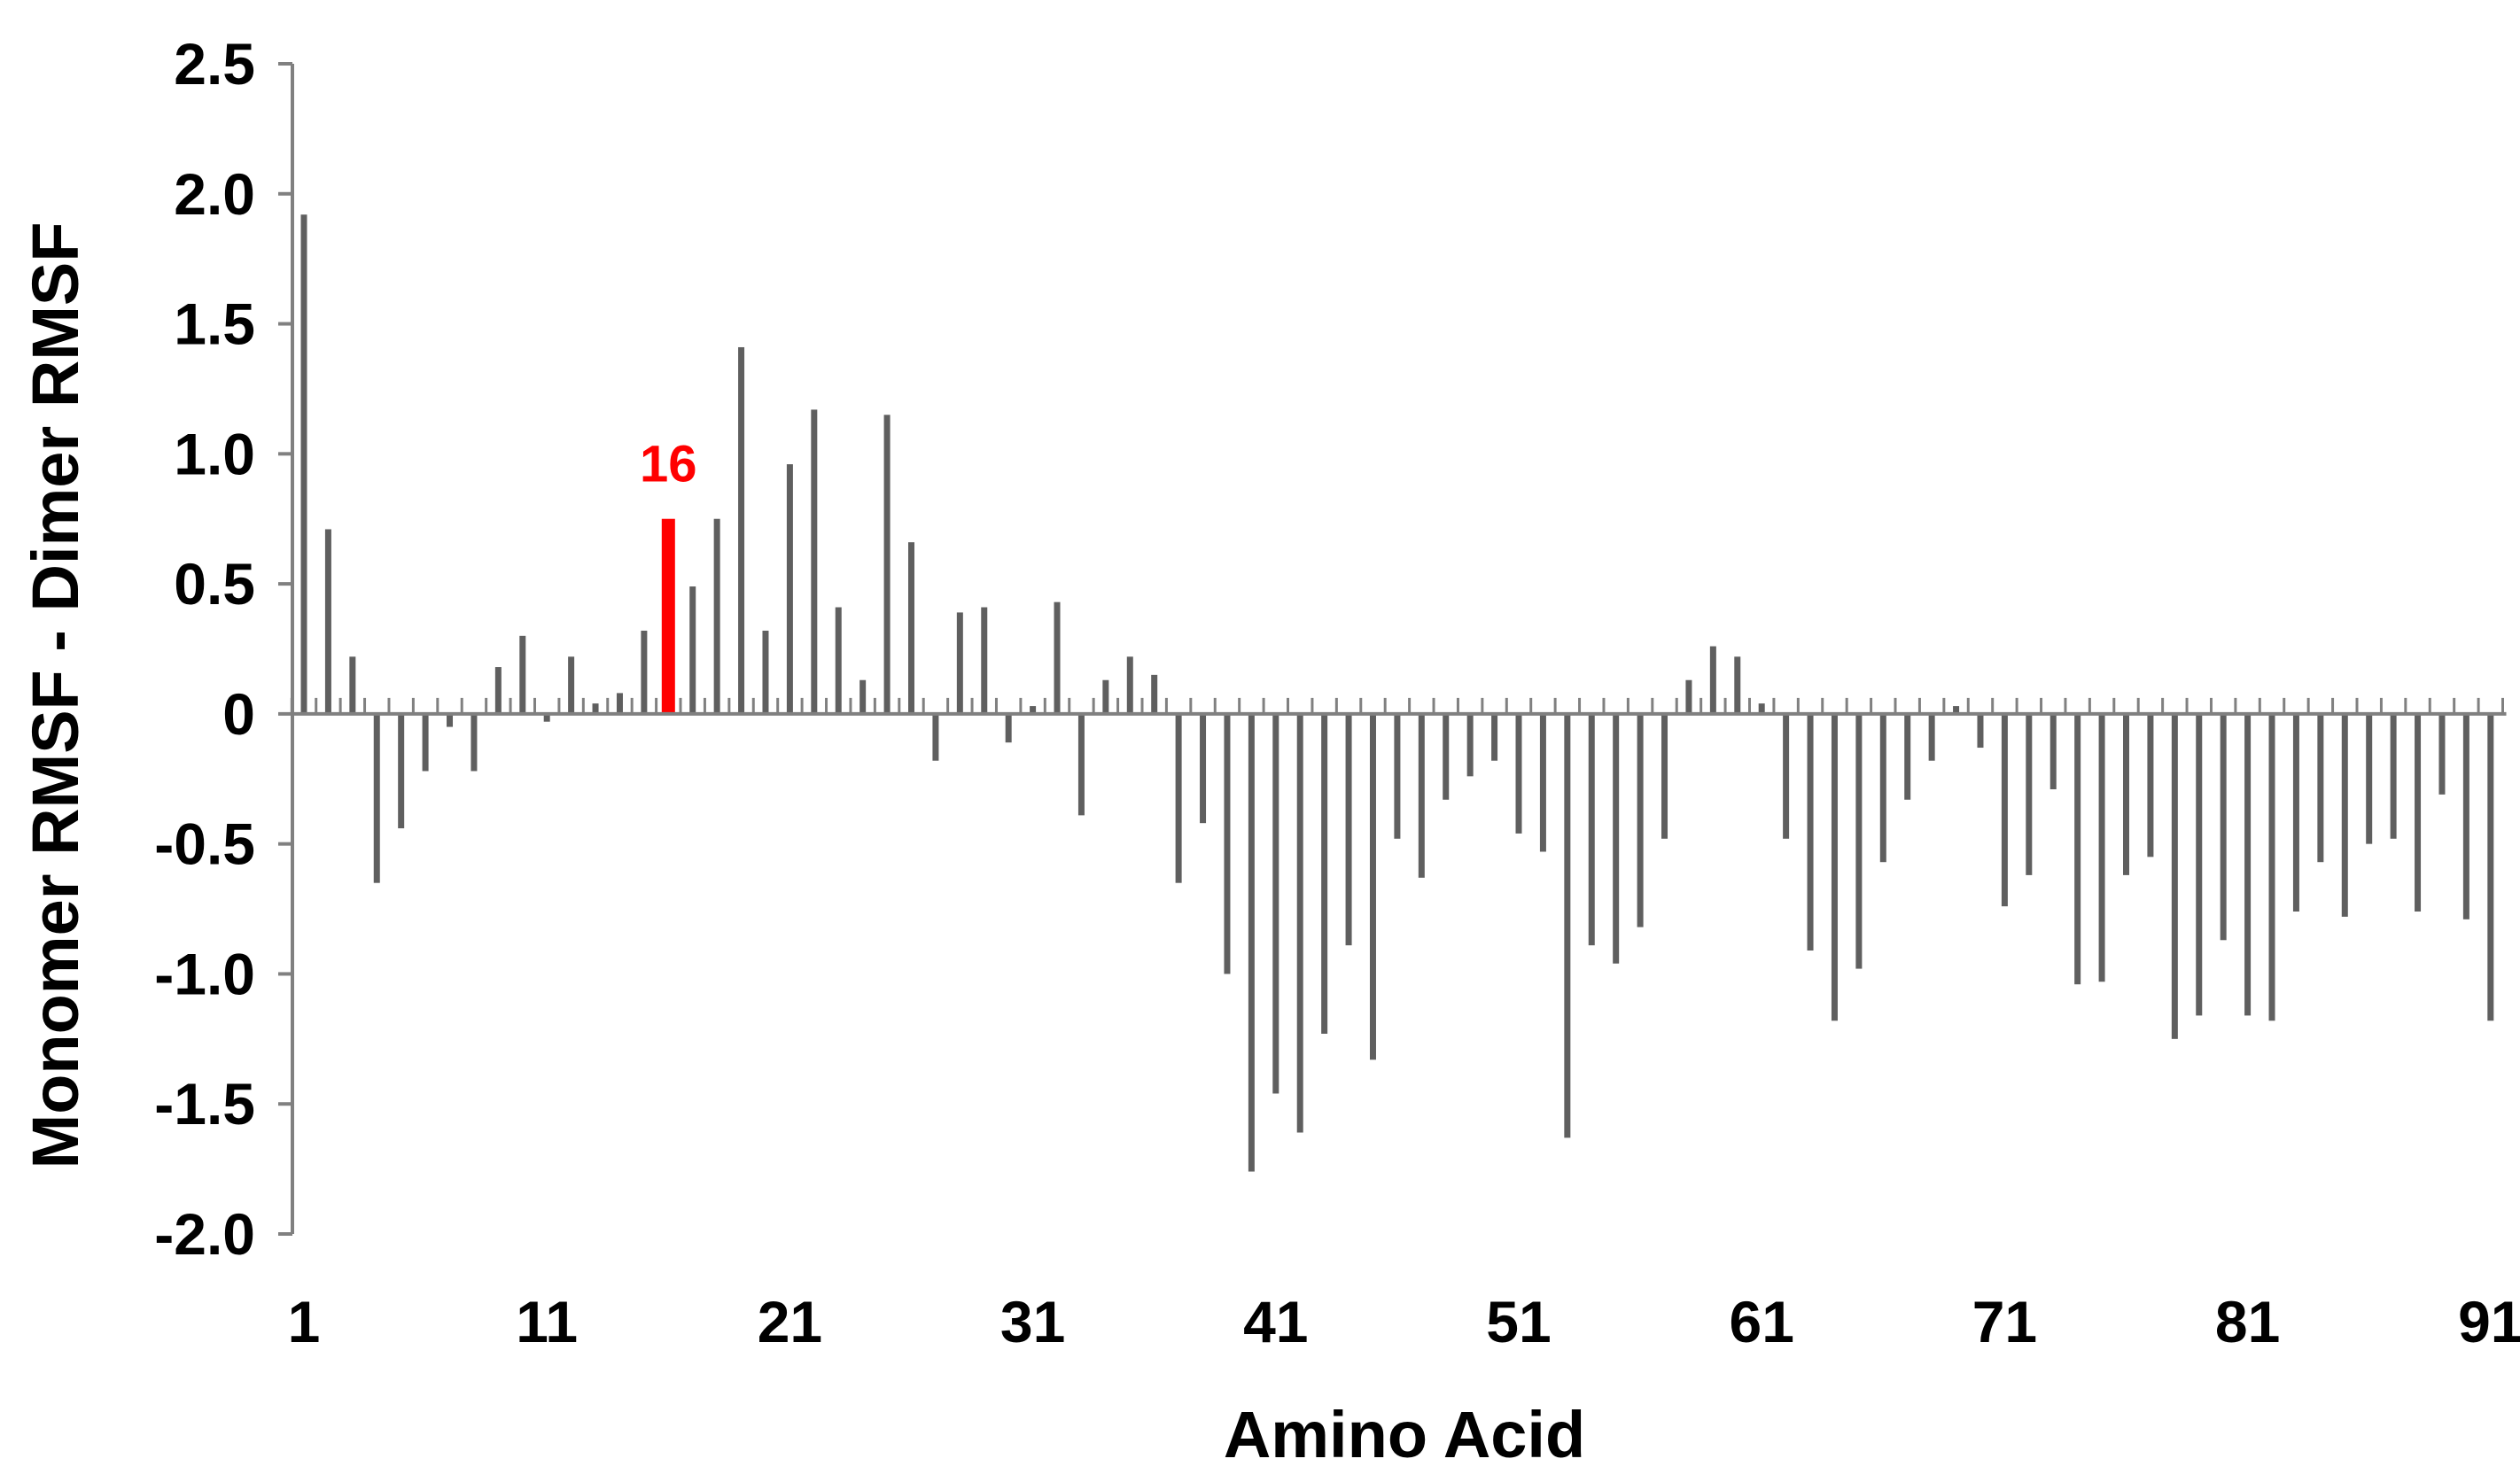 The width and height of the screenshot is (2520, 1482). Describe the element at coordinates (238, 714) in the screenshot. I see `y-tick-label: 0` at that location.